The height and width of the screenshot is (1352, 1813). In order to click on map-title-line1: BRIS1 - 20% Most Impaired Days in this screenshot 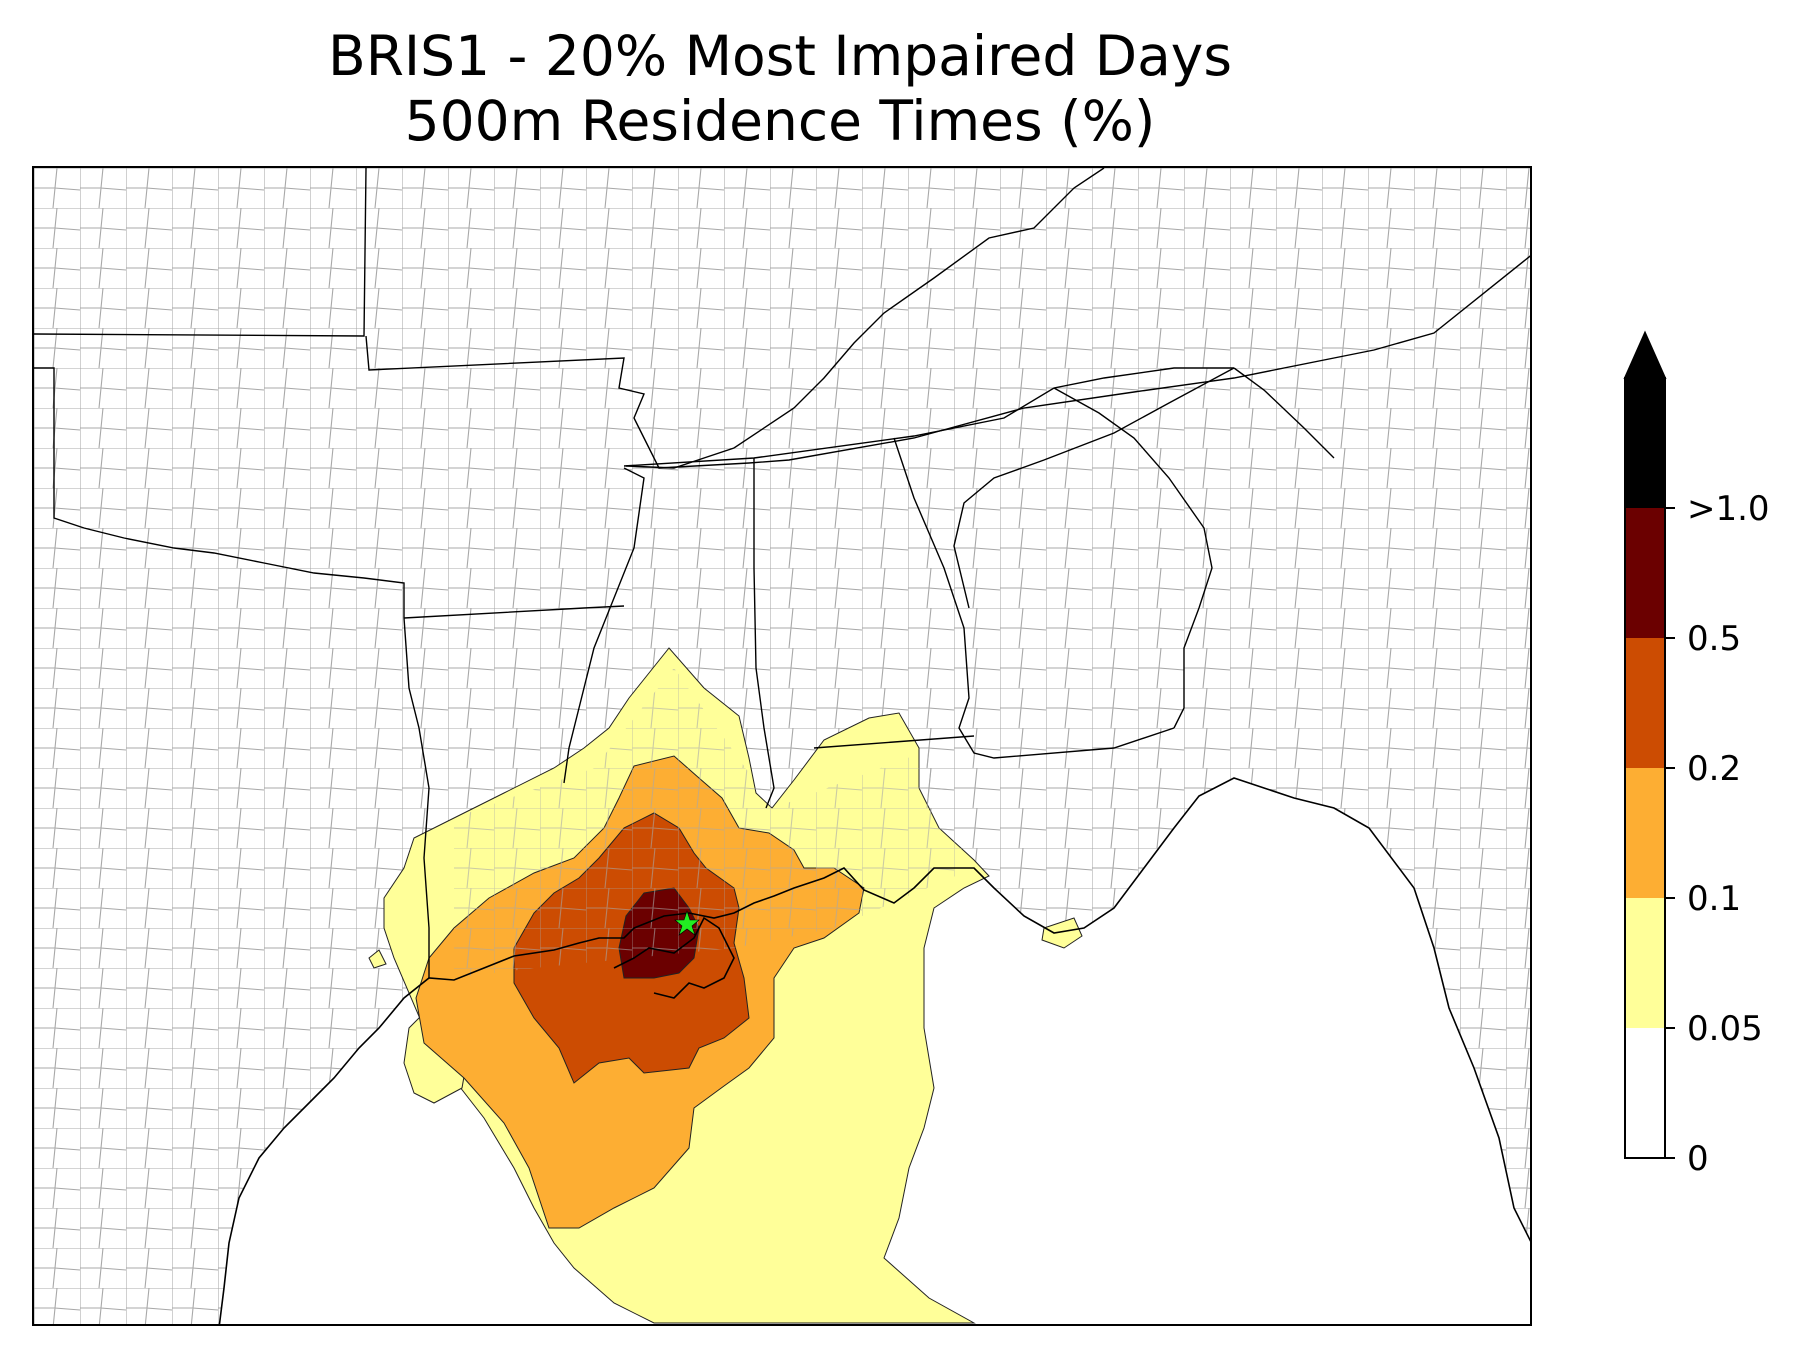, I will do `click(779, 56)`.